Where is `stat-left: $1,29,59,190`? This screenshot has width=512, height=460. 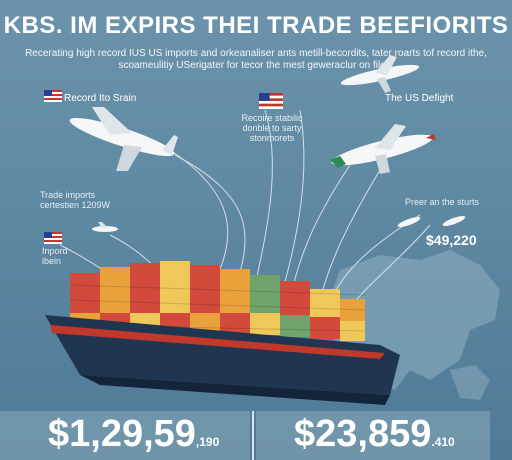
stat-left: $1,29,59,190 is located at coordinates (133, 434).